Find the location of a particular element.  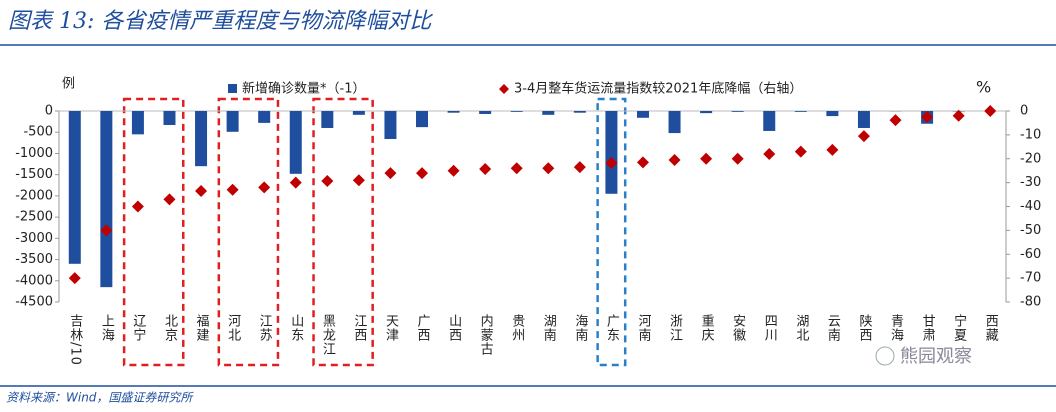

x-tick-label: 天津 is located at coordinates (391, 328).